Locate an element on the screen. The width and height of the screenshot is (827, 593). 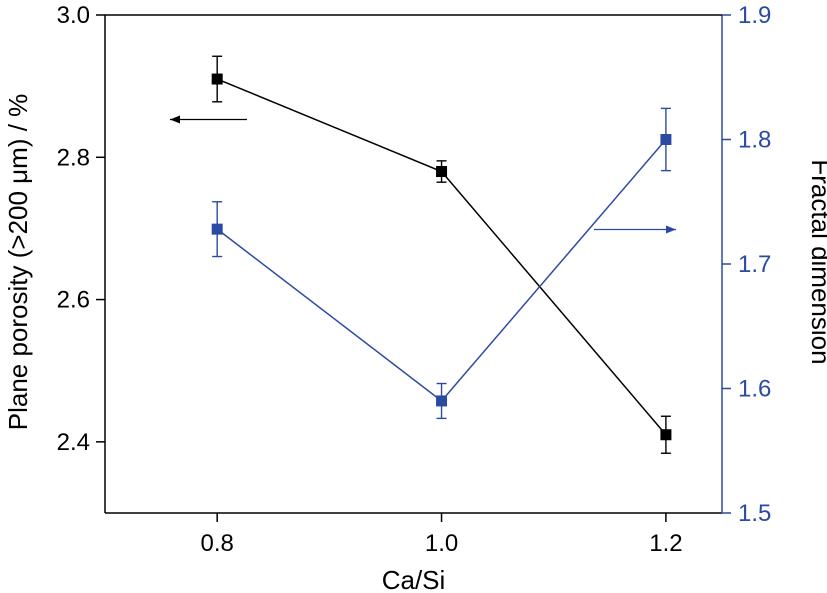
x-axis-title: Ca/Si is located at coordinates (414, 579).